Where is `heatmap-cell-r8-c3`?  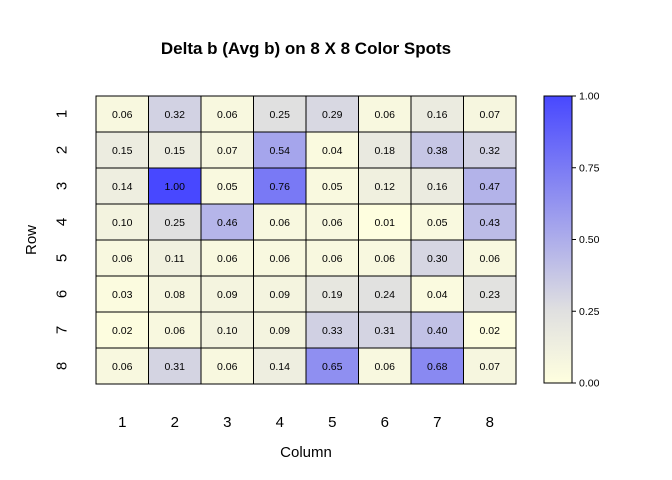
heatmap-cell-r8-c3 is located at coordinates (227, 366).